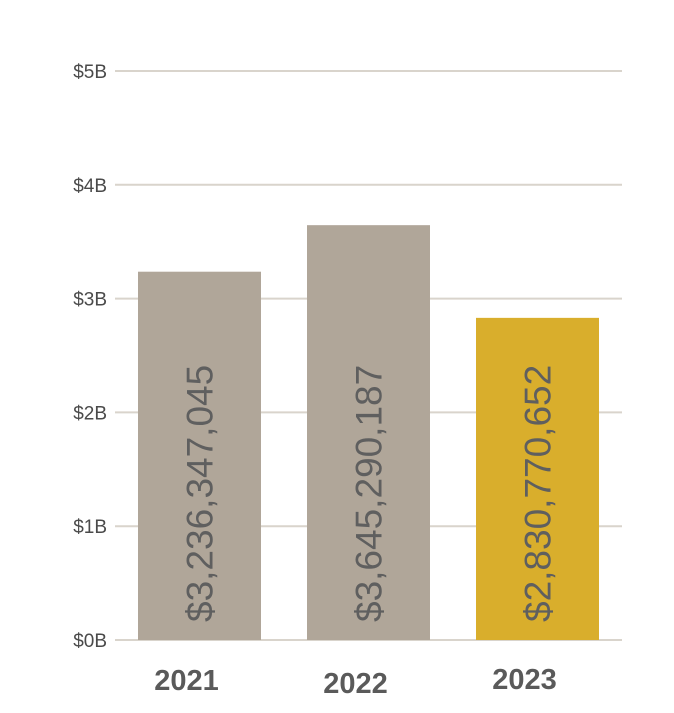  I want to click on y-tick-label: $4B, so click(90, 186).